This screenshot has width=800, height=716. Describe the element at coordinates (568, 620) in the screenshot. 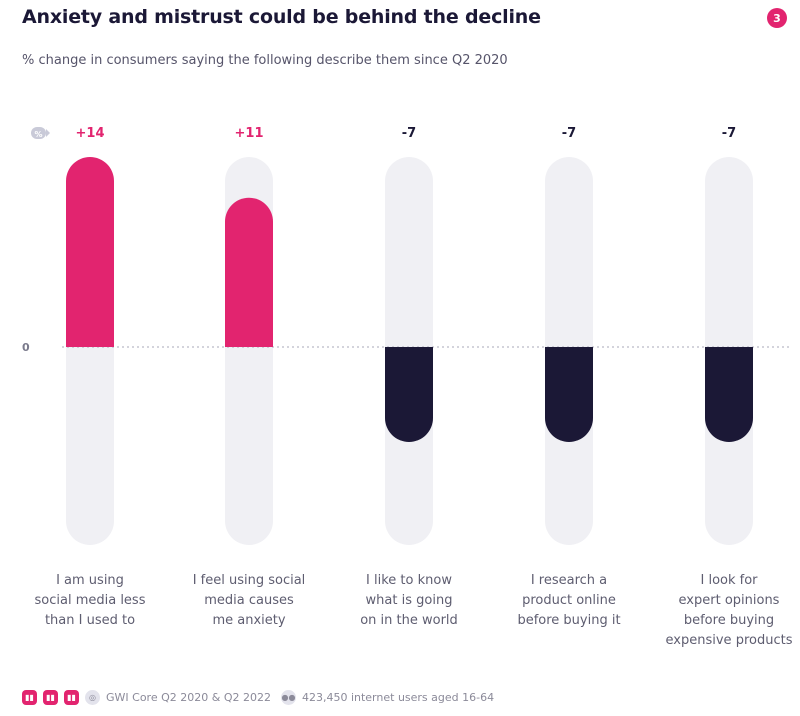

I see `category-label: before buying it` at that location.